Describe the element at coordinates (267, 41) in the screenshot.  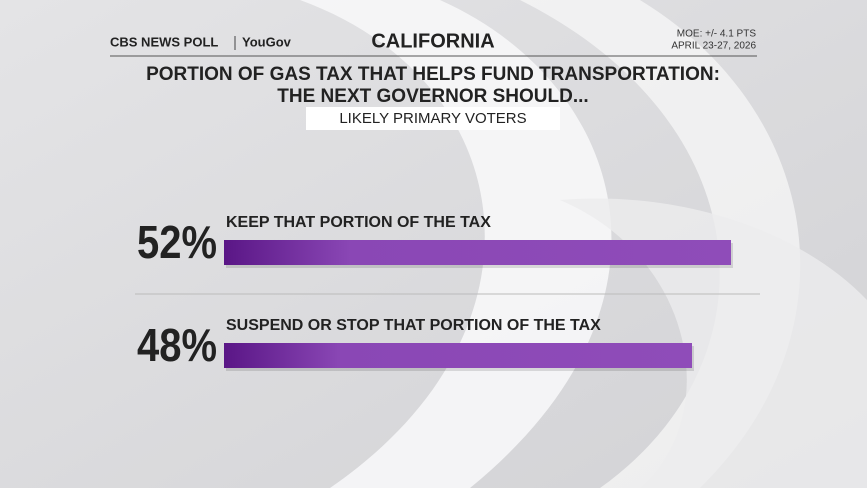
I see `partner: YouGov` at that location.